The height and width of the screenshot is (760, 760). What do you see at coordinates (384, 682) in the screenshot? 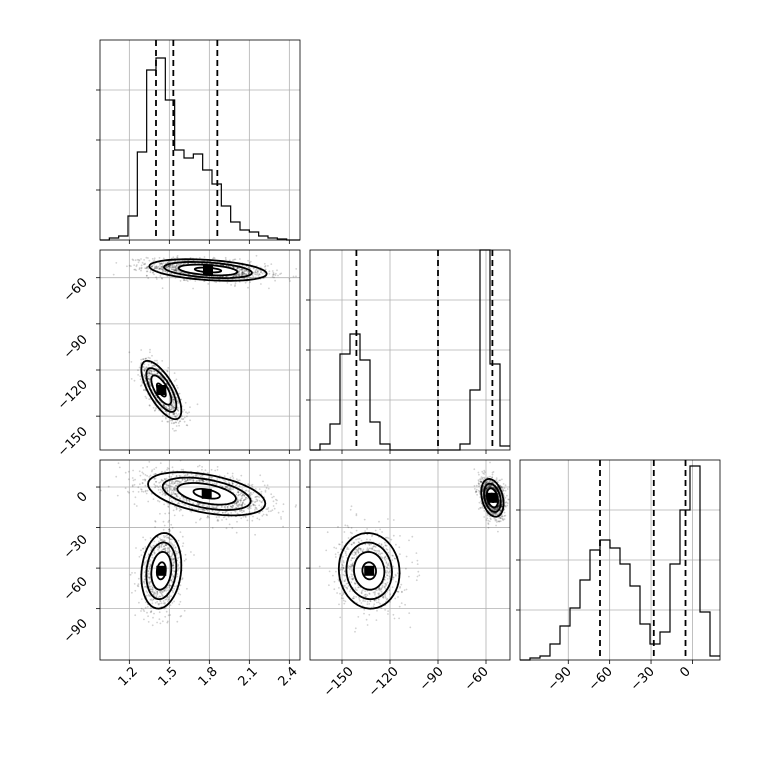
I see `p5-xtick-label: −120` at bounding box center [384, 682].